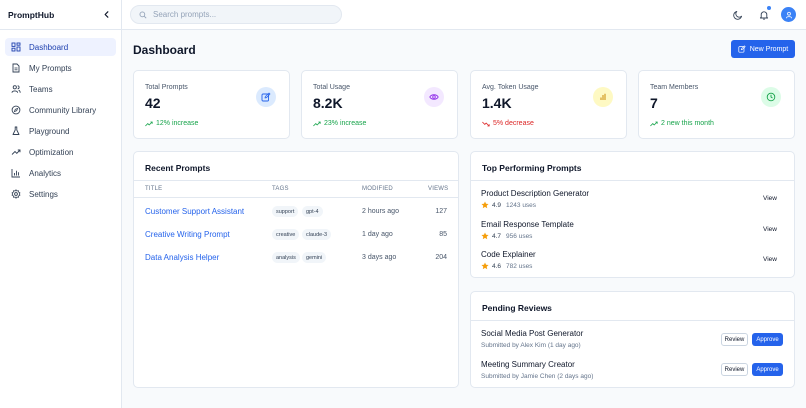 This screenshot has height=408, width=806. I want to click on sidebar-item-optimization: Optimization, so click(60, 152).